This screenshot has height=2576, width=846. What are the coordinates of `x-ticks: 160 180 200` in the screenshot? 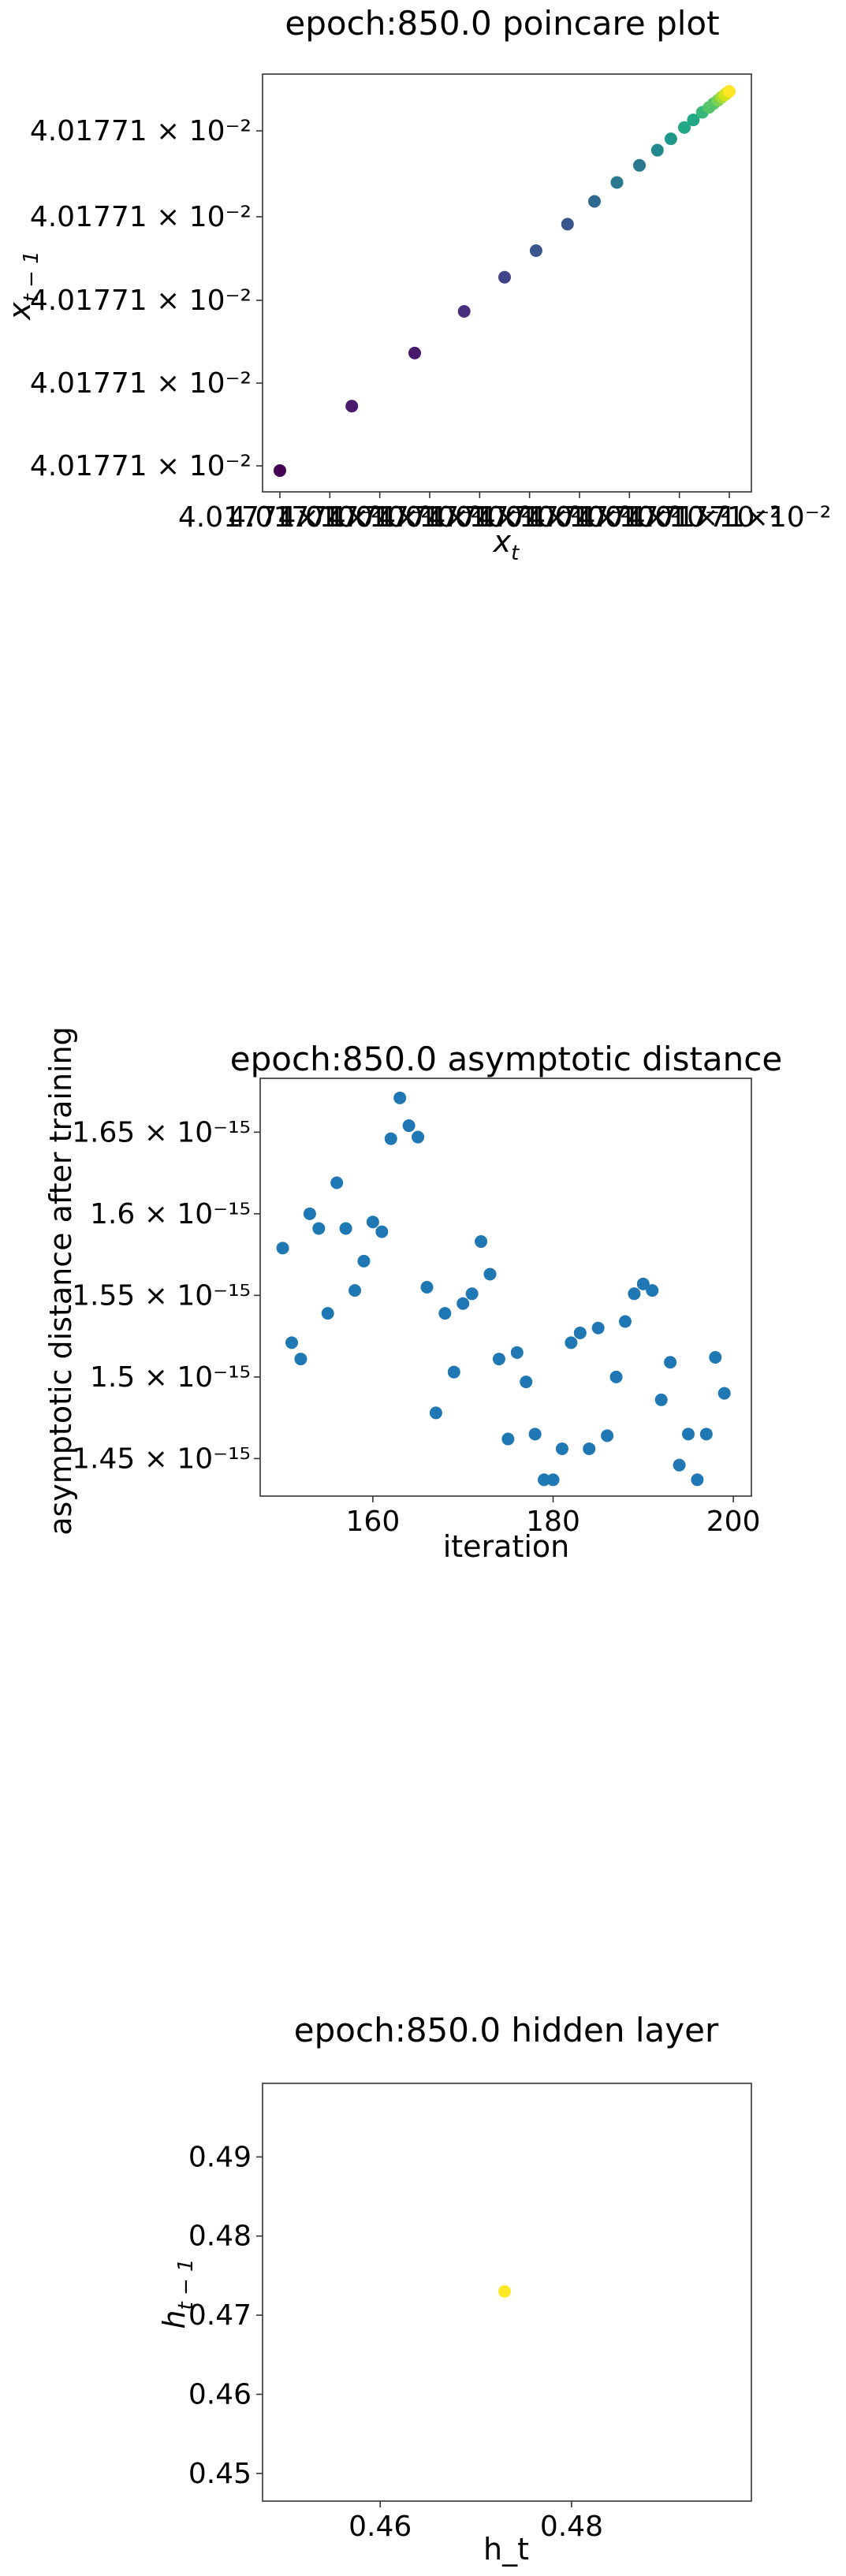 It's located at (553, 1517).